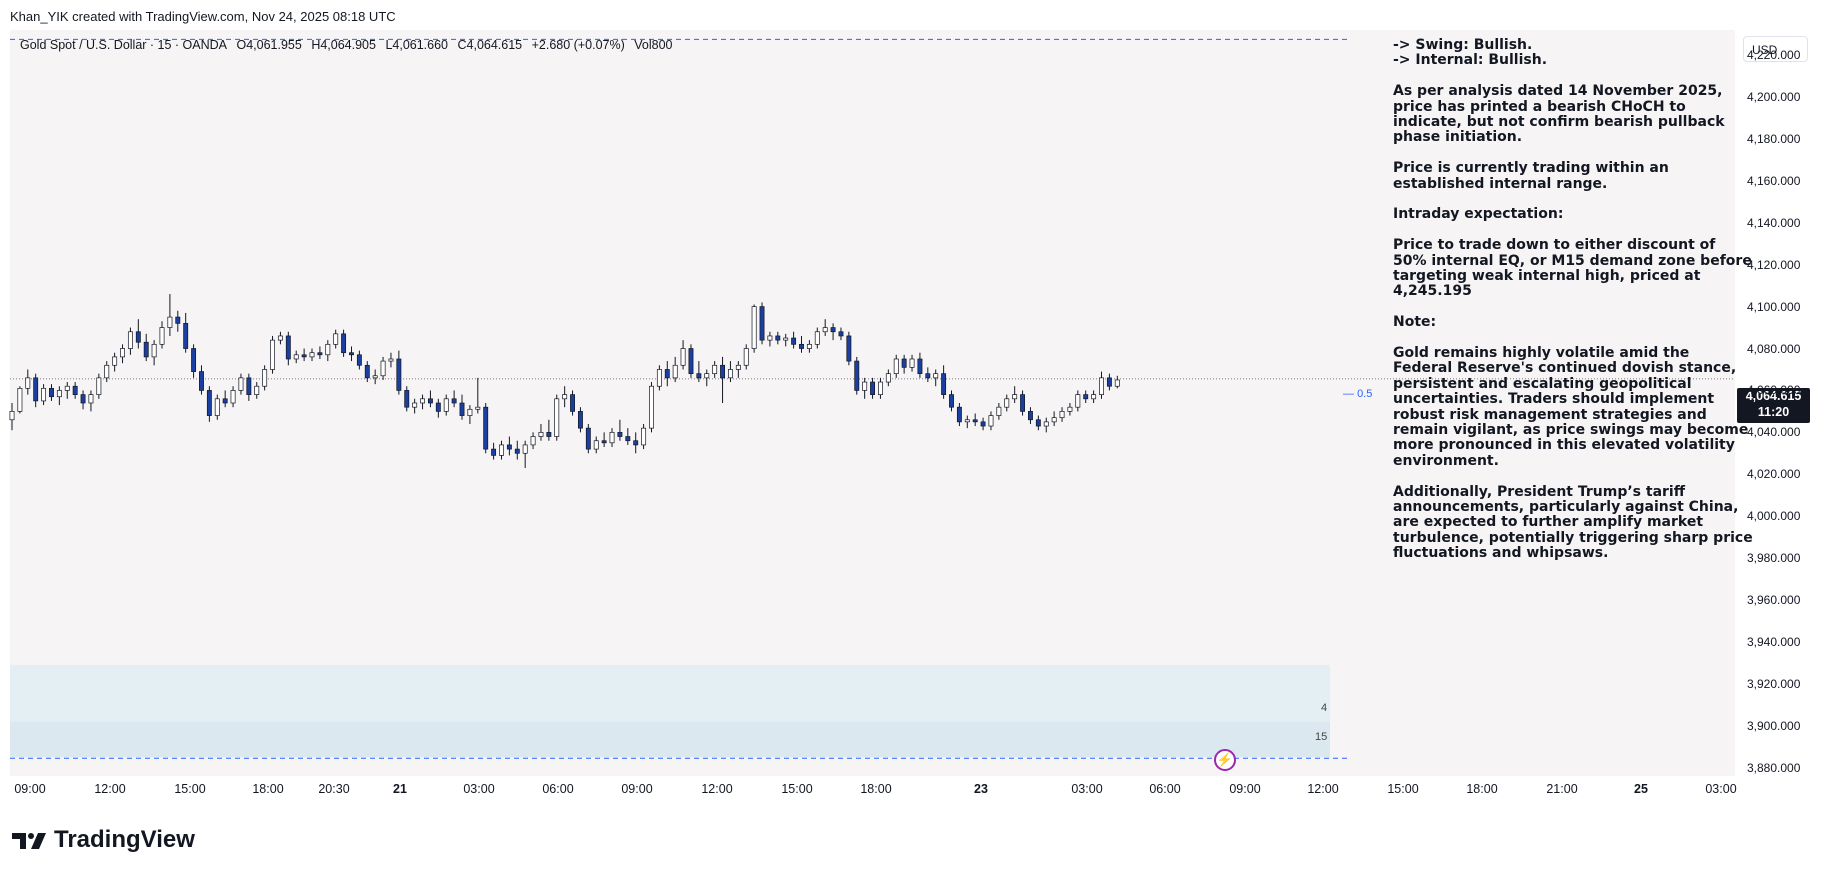 This screenshot has height=871, width=1826. Describe the element at coordinates (1321, 737) in the screenshot. I see `zone-label: 15` at that location.